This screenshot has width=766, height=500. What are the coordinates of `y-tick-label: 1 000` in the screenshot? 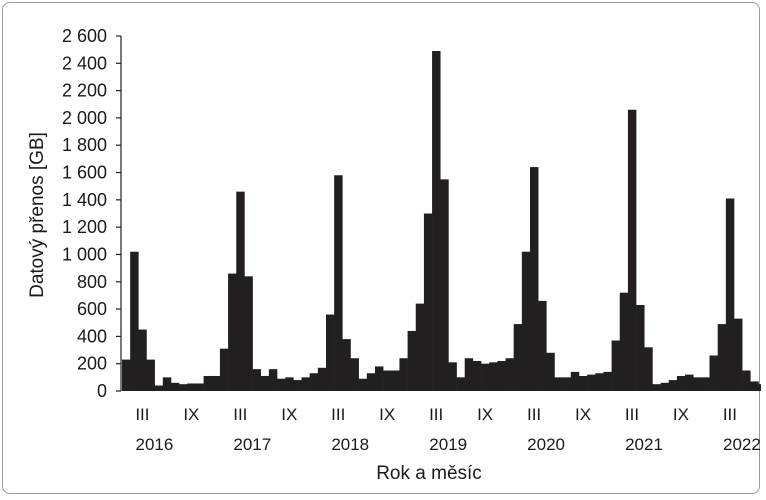 It's located at (84, 254).